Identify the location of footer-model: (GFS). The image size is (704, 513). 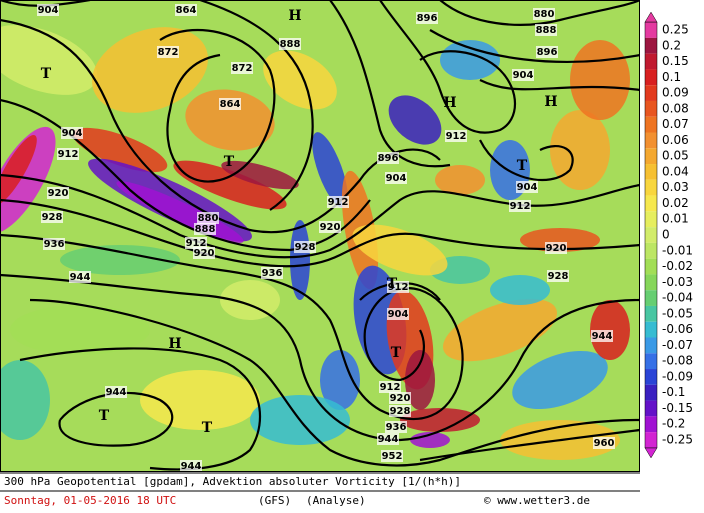
(274, 500).